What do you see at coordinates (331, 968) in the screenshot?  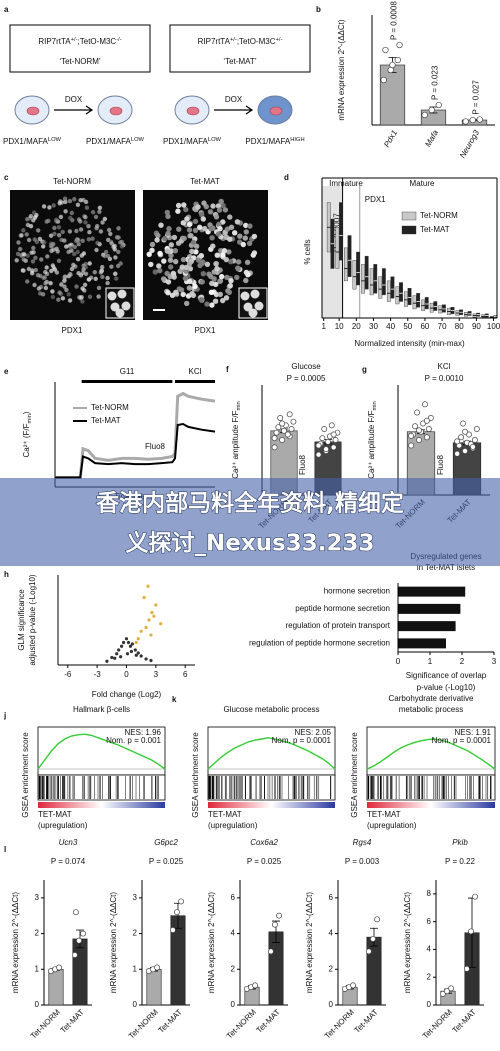 I see `y-tick-label: 2` at bounding box center [331, 968].